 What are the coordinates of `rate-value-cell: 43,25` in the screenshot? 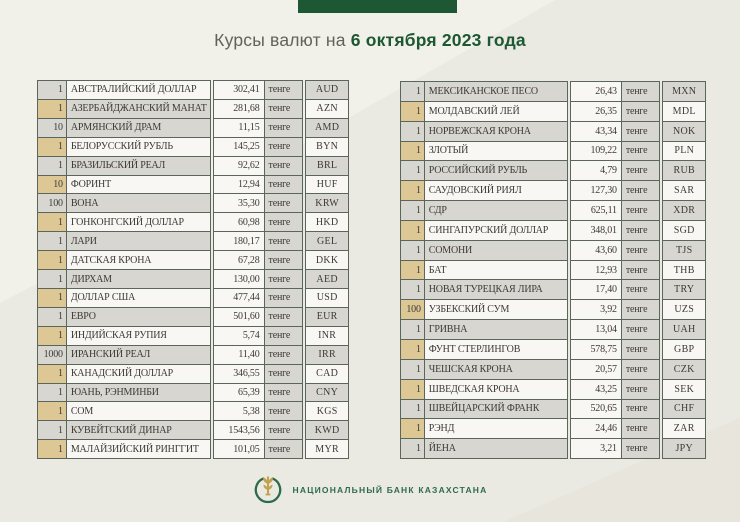 It's located at (596, 389).